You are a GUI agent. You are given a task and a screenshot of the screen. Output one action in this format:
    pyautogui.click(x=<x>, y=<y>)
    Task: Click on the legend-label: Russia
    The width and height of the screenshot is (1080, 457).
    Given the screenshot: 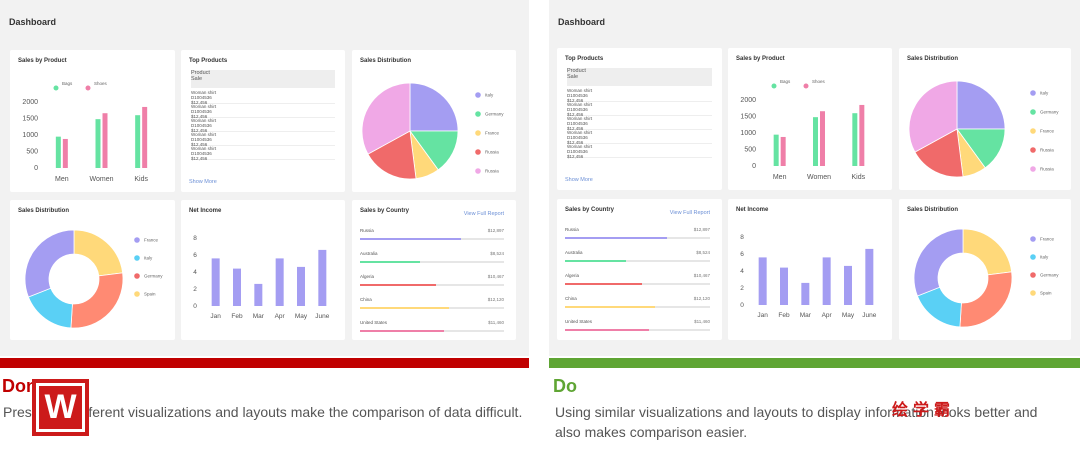 What is the action you would take?
    pyautogui.click(x=1047, y=169)
    